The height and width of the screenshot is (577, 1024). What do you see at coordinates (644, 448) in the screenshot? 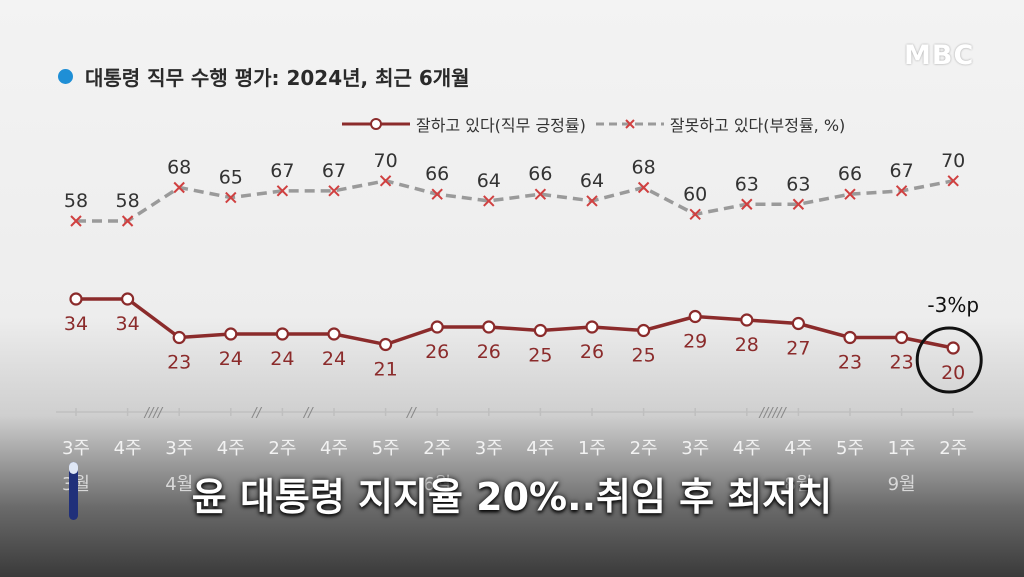
I see `x-tick-label-11: 2주` at bounding box center [644, 448].